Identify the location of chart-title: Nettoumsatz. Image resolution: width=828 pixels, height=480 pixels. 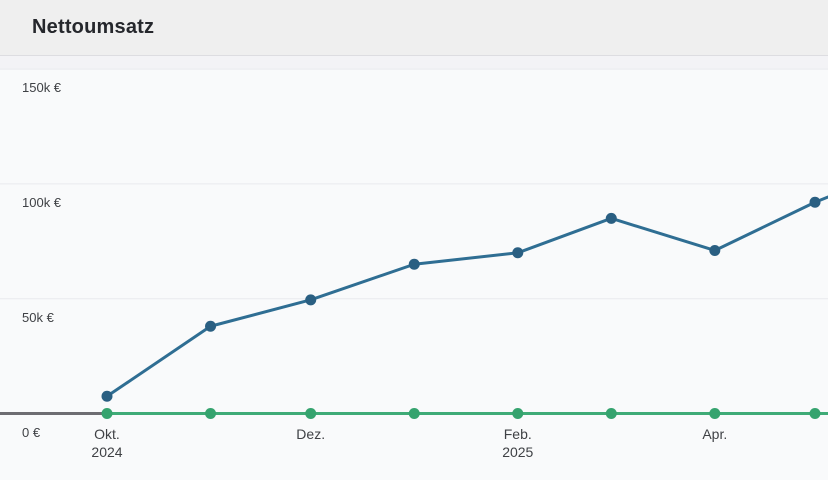
(93, 27).